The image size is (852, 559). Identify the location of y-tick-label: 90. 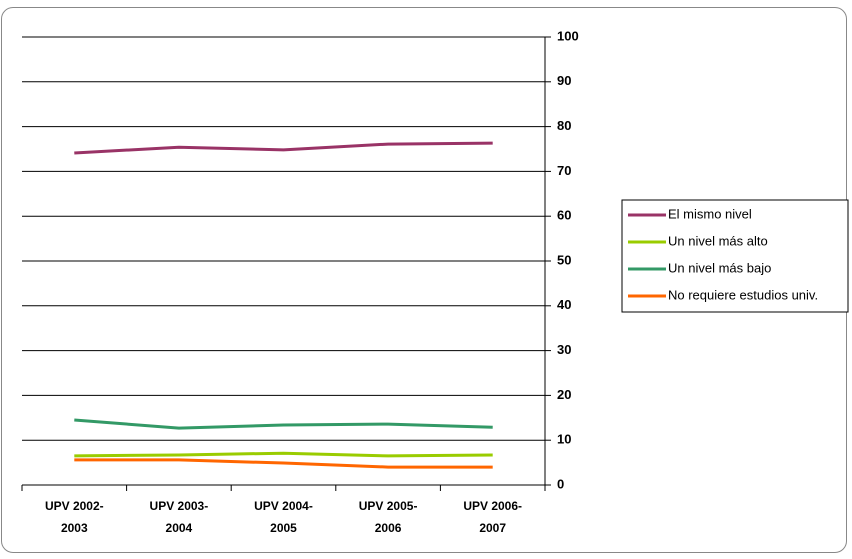
(564, 80).